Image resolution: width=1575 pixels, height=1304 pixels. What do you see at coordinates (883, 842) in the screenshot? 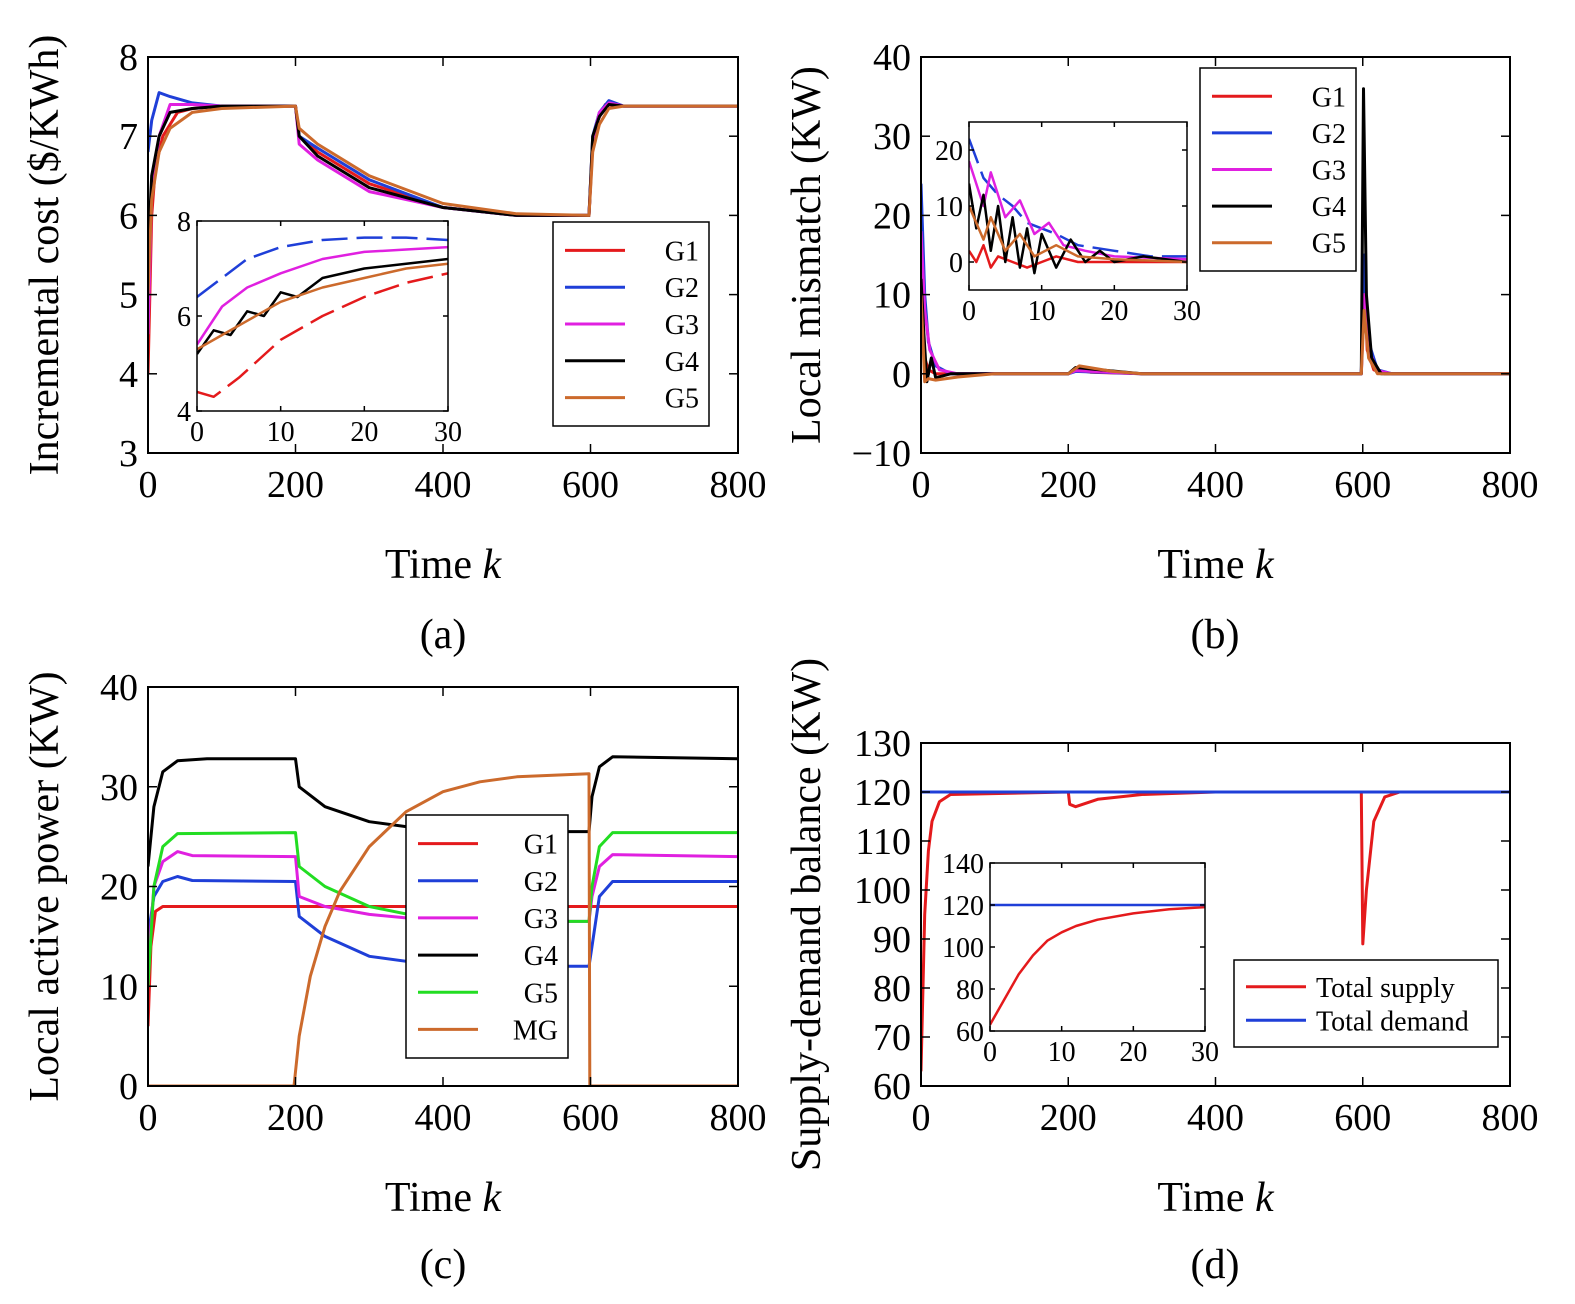
I see `panel-d-ytick-label: 110` at bounding box center [883, 842].